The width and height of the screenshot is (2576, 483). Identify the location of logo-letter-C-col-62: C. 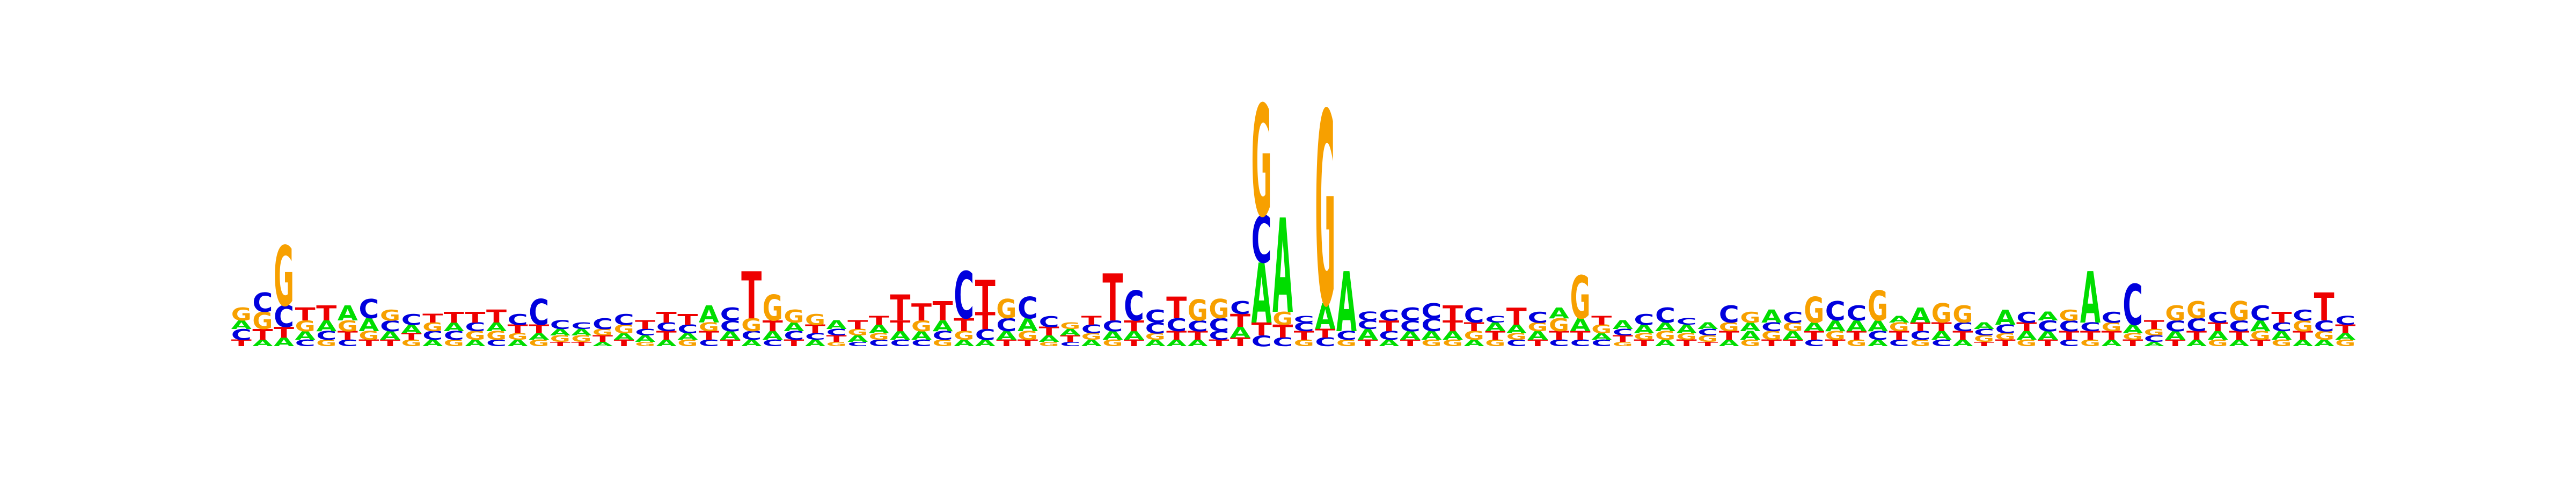
(1537, 317).